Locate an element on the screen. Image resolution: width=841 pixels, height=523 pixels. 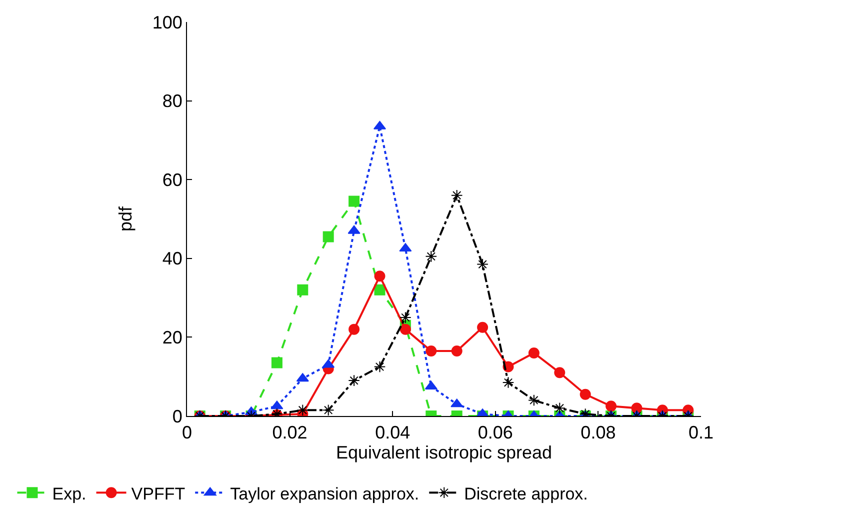
x-tick-label: 0.02 is located at coordinates (290, 432).